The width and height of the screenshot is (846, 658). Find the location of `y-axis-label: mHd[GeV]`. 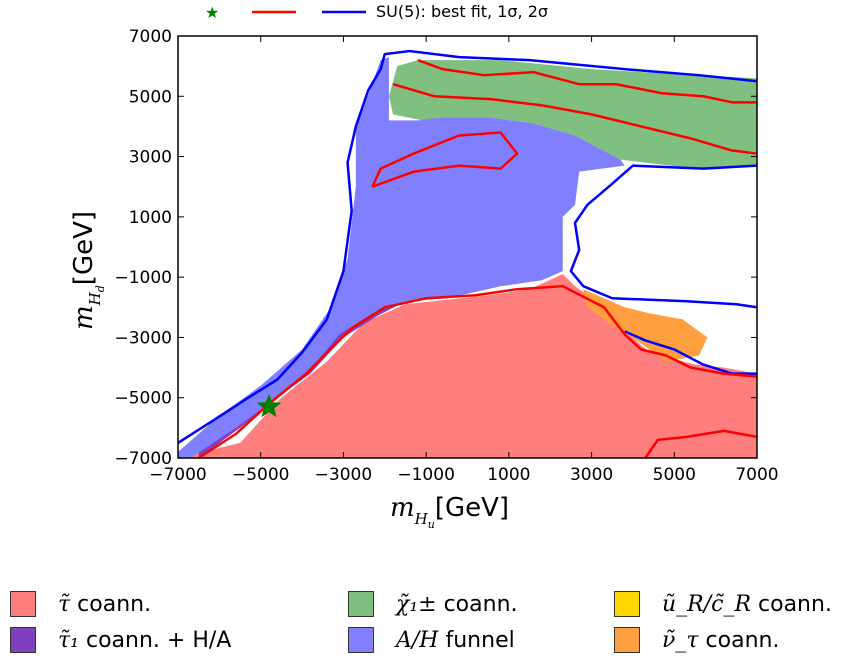

y-axis-label: mHd[GeV] is located at coordinates (88, 270).